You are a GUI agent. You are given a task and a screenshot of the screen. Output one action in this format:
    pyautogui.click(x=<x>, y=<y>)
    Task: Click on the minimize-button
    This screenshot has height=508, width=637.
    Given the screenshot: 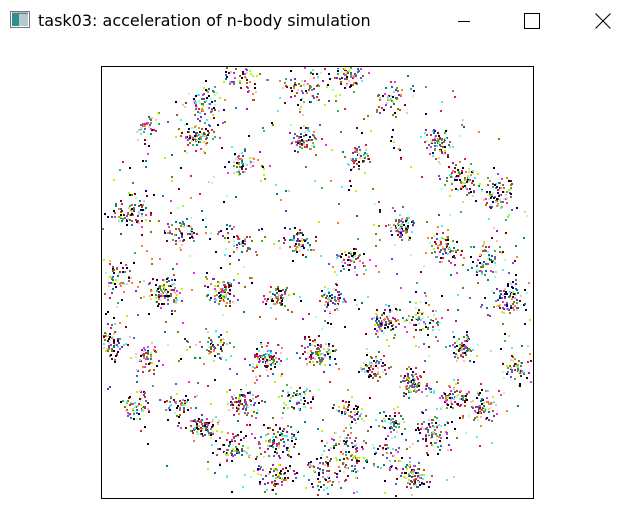 What is the action you would take?
    pyautogui.click(x=464, y=21)
    